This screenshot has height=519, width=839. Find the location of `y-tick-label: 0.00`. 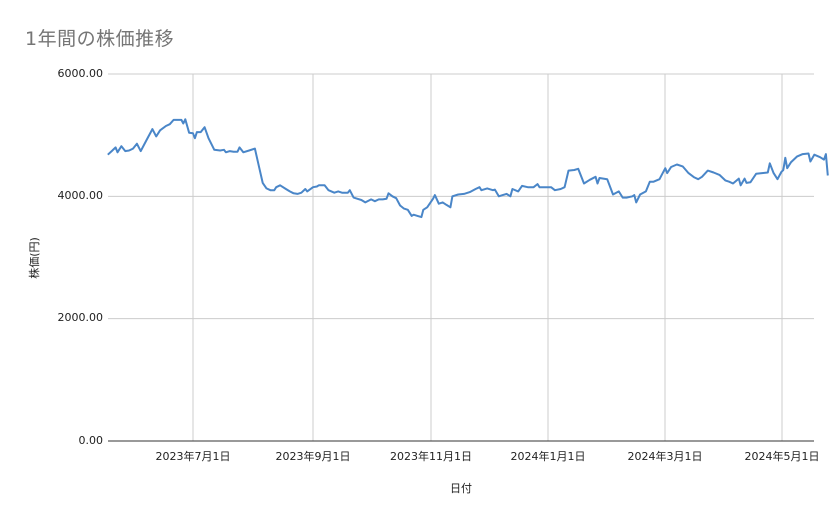

y-tick-label: 0.00 is located at coordinates (91, 440).